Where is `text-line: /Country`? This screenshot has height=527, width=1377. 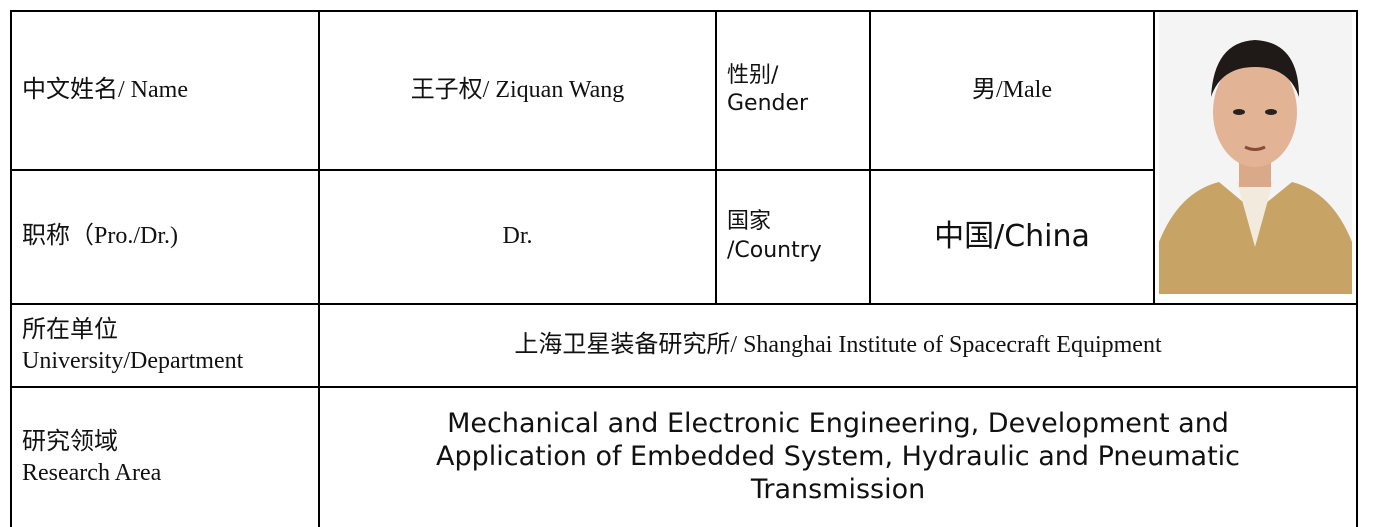
text-line: /Country is located at coordinates (774, 250).